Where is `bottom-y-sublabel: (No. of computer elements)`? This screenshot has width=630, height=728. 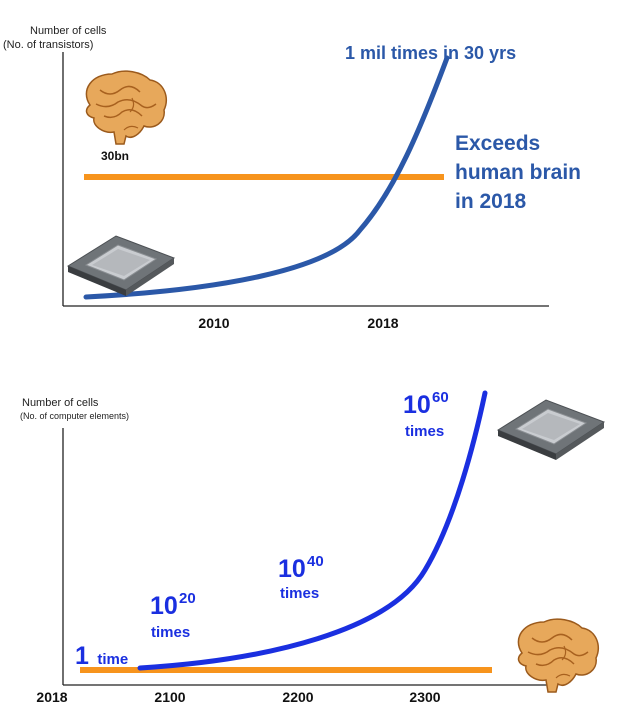
bottom-y-sublabel: (No. of computer elements) is located at coordinates (74, 416).